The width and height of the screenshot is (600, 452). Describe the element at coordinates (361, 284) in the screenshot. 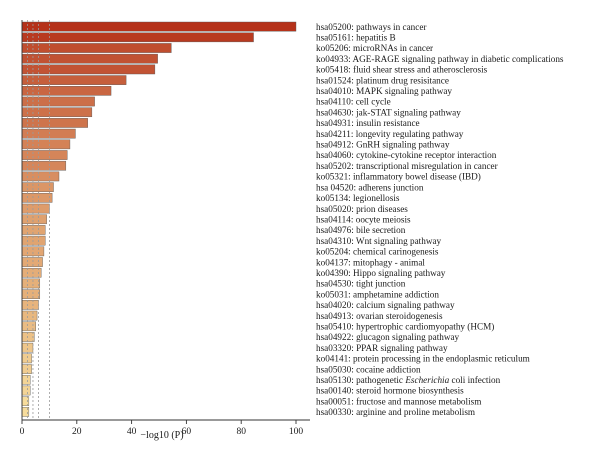

I see `category-label: hsa04530: tight junction` at that location.